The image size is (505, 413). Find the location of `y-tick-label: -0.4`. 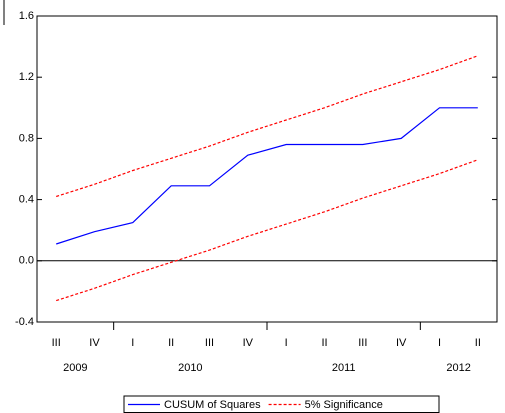

y-tick-label: -0.4 is located at coordinates (24, 322).